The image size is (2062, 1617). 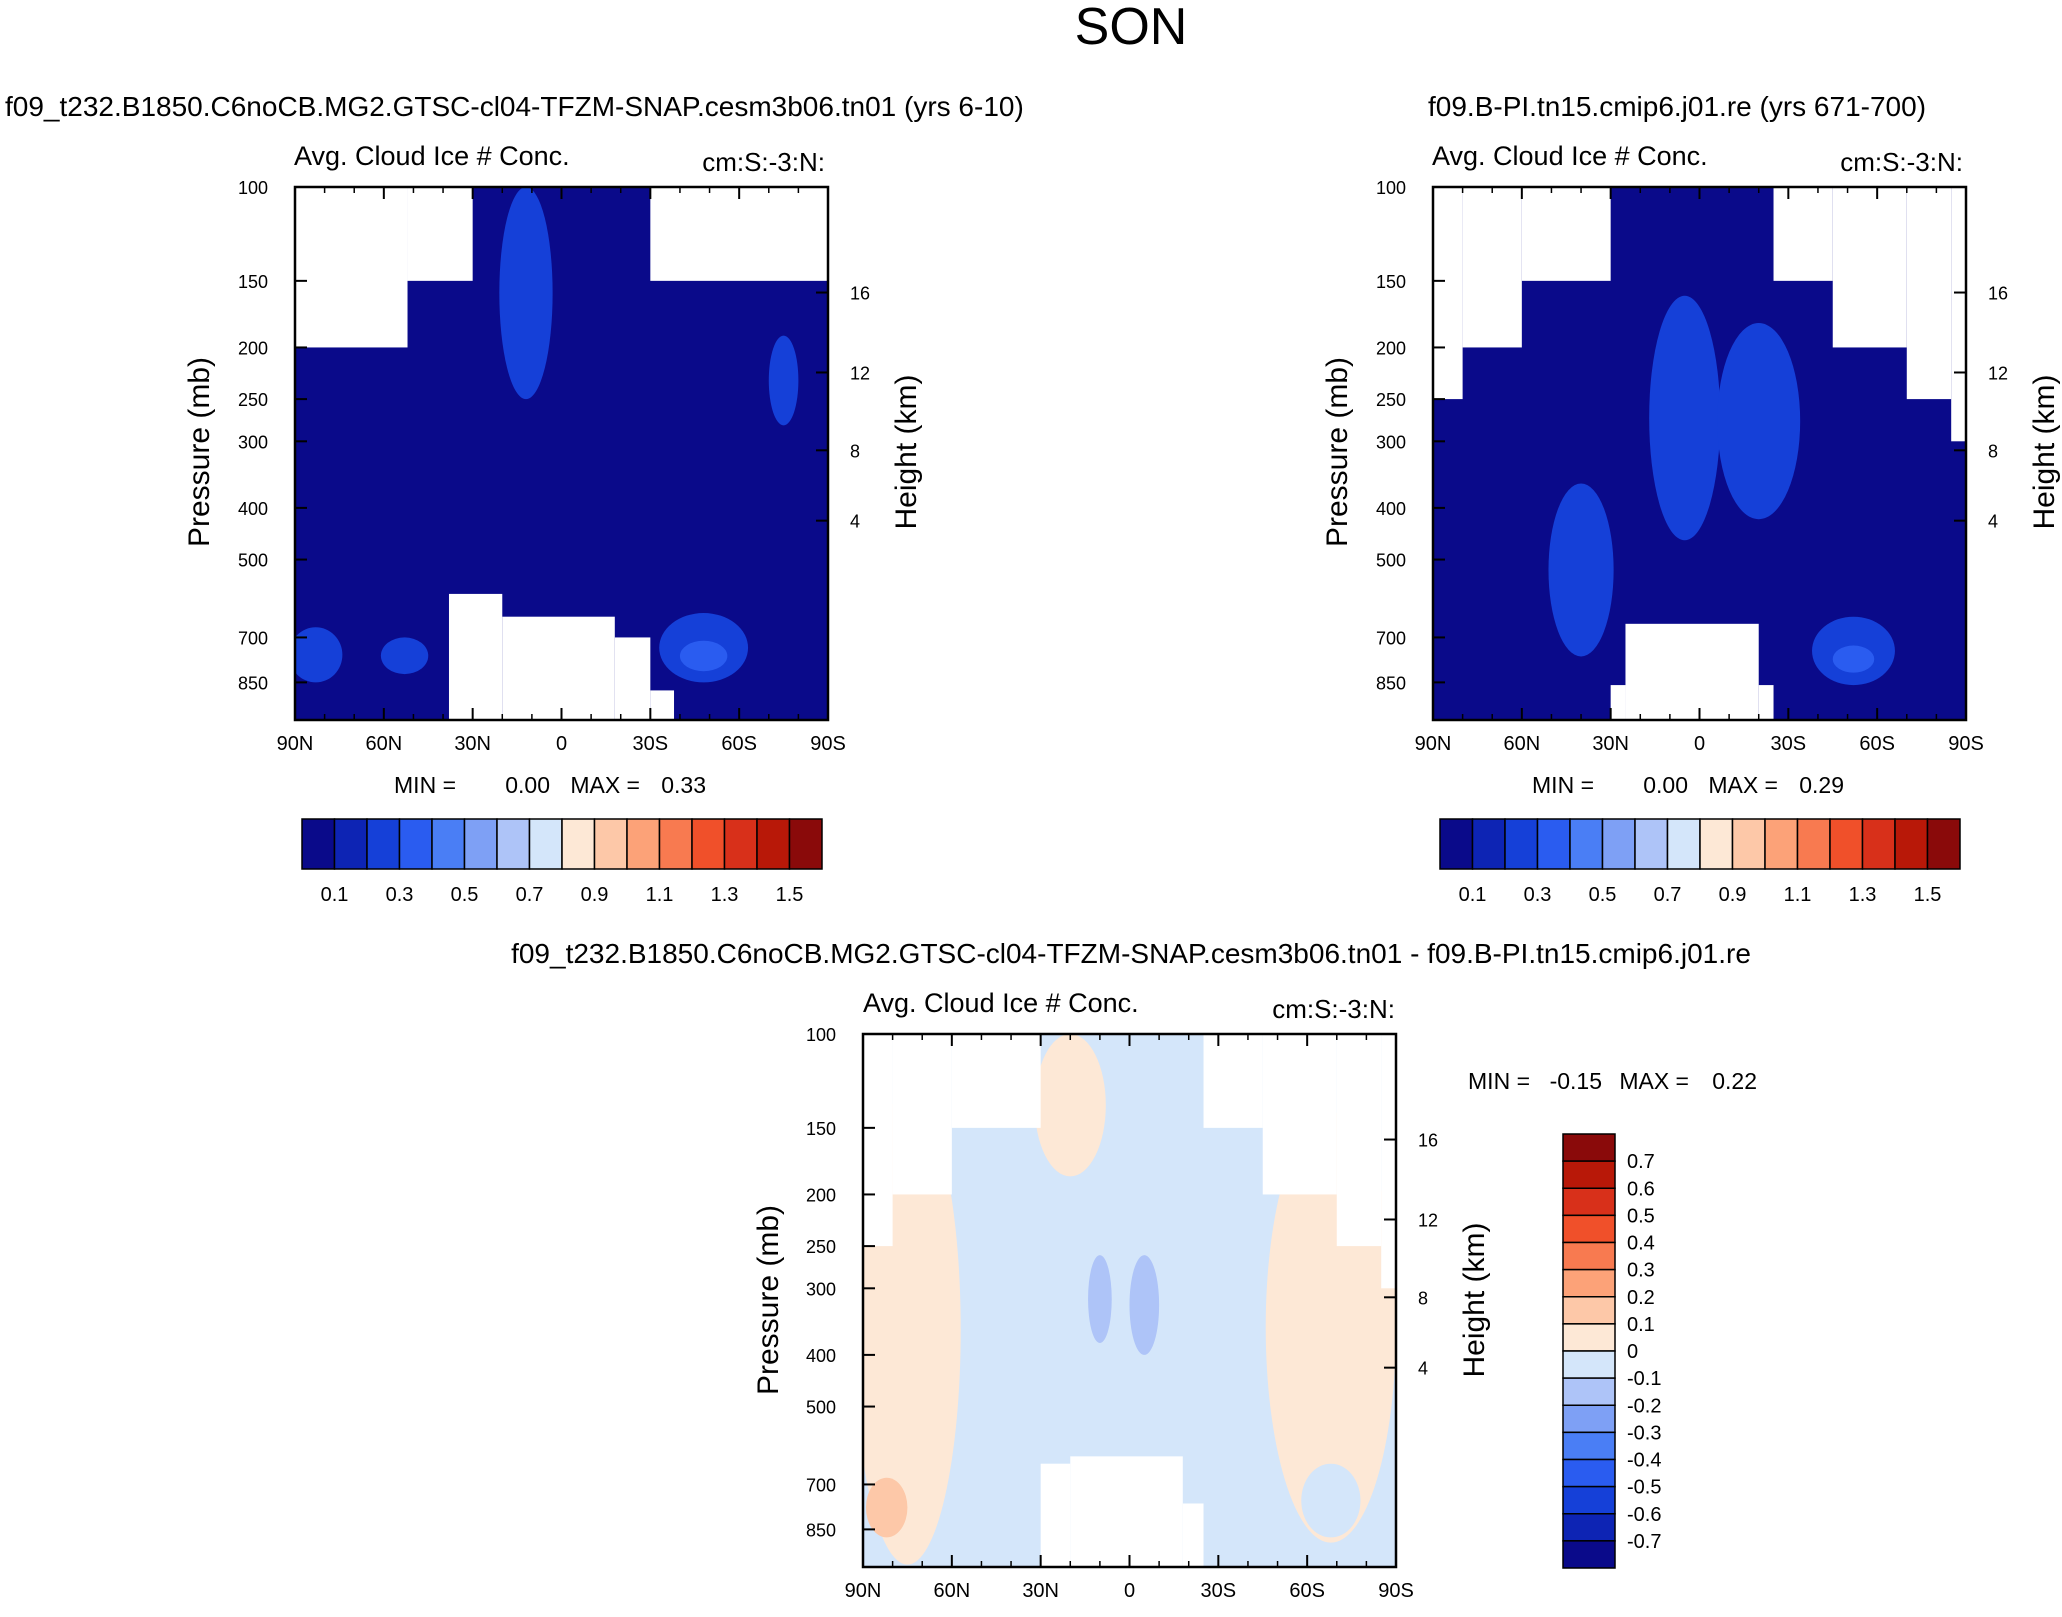 I want to click on colorbar-label: 0.4, so click(x=1641, y=1244).